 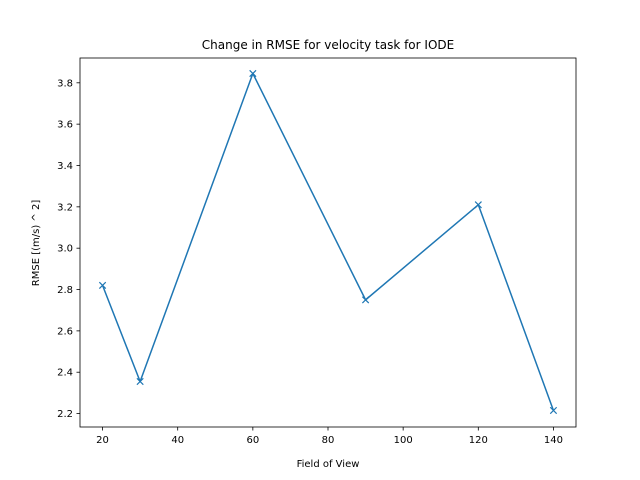 What do you see at coordinates (65, 166) in the screenshot?
I see `y-tick-label: 3.4` at bounding box center [65, 166].